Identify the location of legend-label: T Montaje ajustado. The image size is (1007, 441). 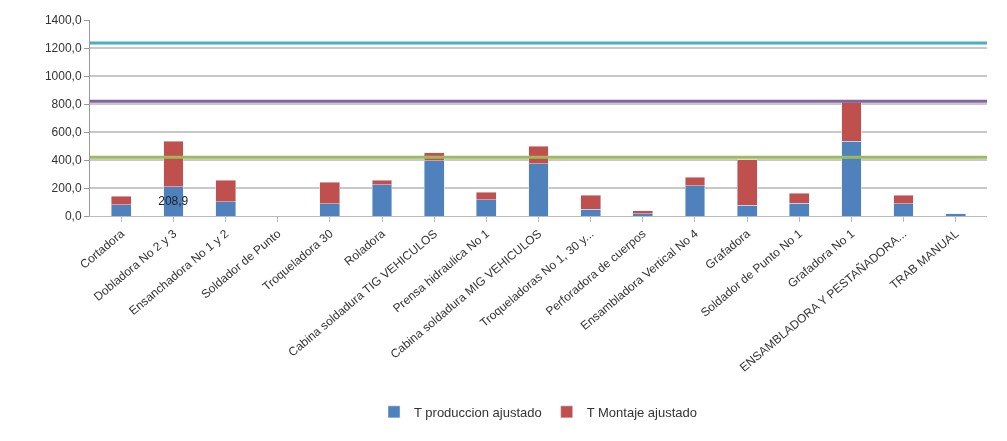
(642, 412).